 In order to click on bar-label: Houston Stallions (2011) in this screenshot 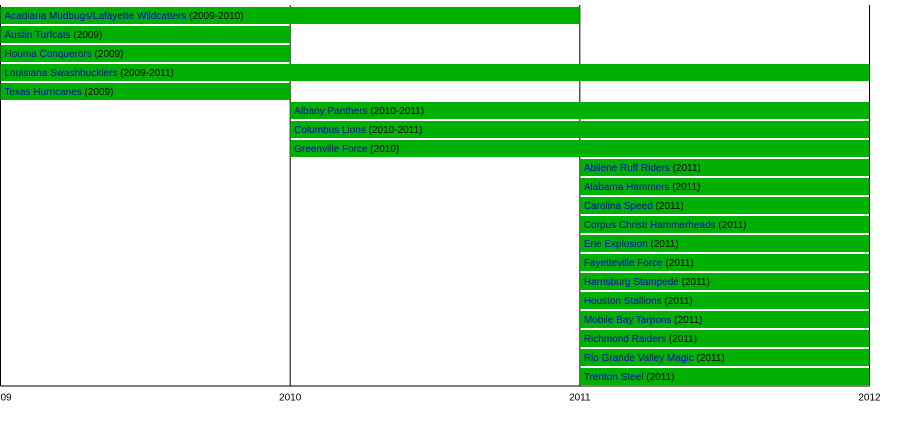, I will do `click(638, 301)`.